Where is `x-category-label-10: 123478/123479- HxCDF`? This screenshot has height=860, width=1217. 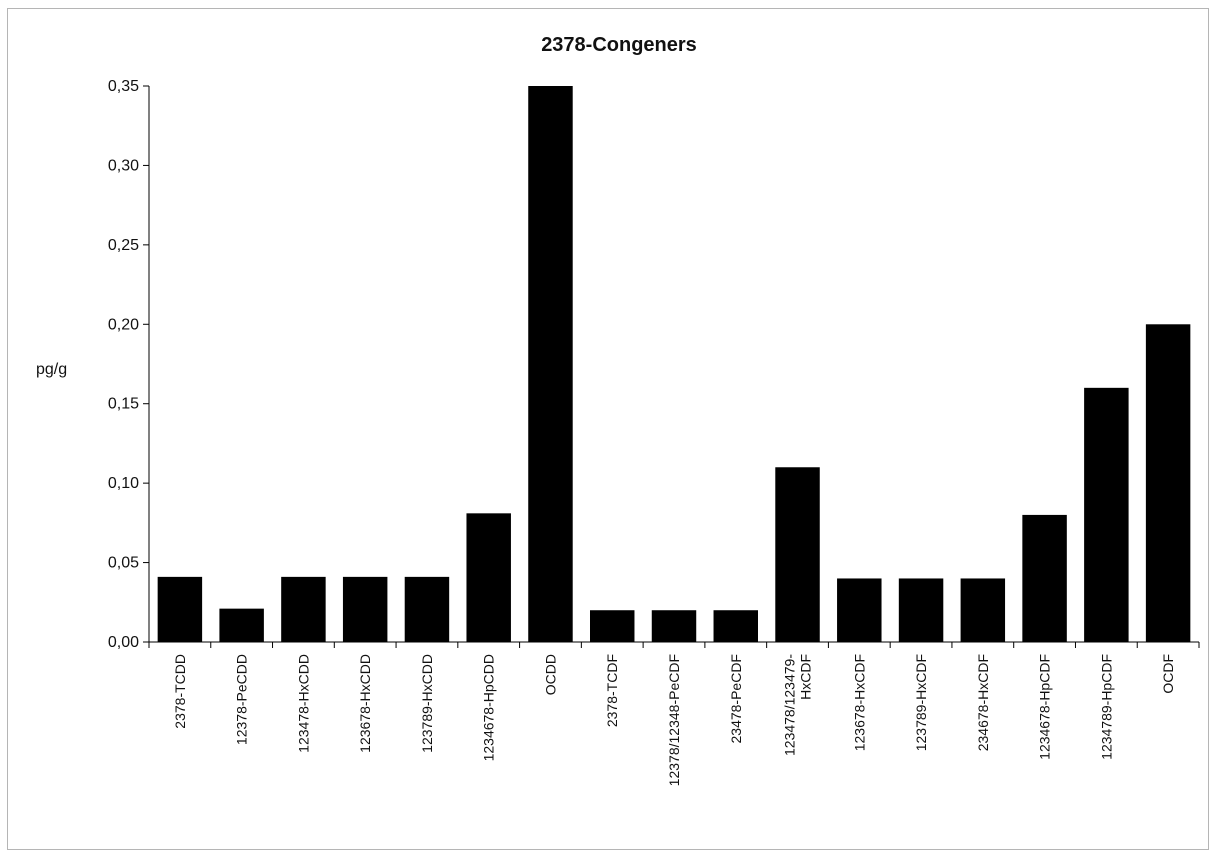
x-category-label-10: 123478/123479- HxCDF is located at coordinates (798, 705).